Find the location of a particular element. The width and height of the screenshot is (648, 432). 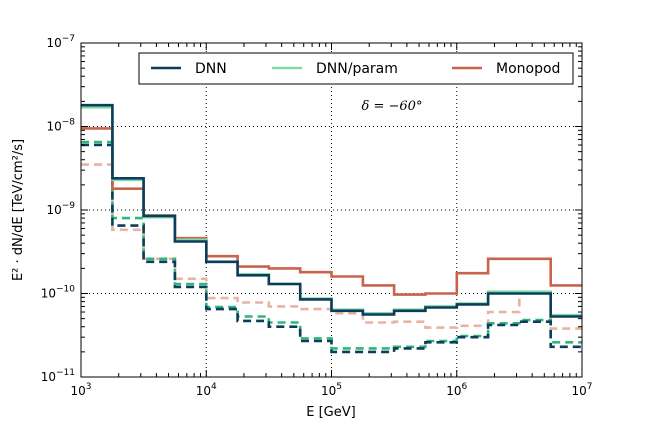

legend-label: Monopod is located at coordinates (528, 69).